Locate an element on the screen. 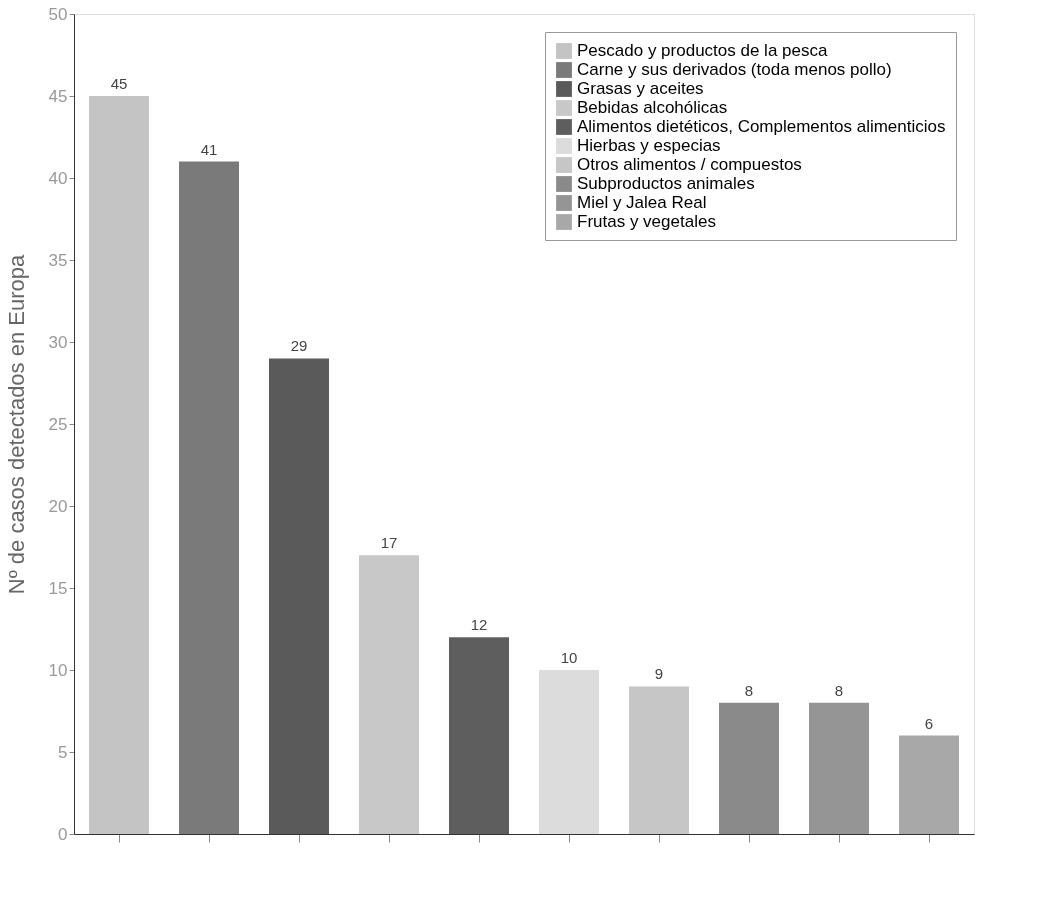 This screenshot has width=1037, height=915. legend-label: Frutas y vegetales is located at coordinates (646, 221).